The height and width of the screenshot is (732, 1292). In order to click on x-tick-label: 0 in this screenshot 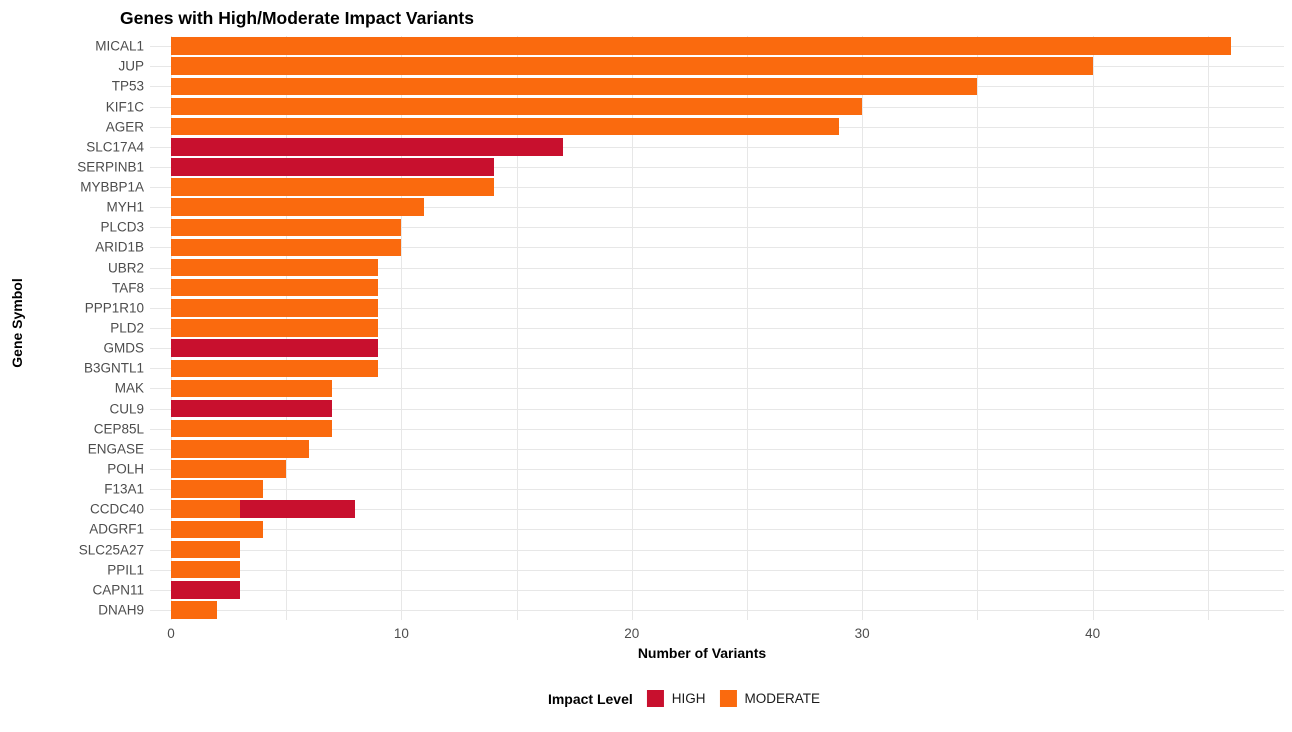, I will do `click(171, 633)`.